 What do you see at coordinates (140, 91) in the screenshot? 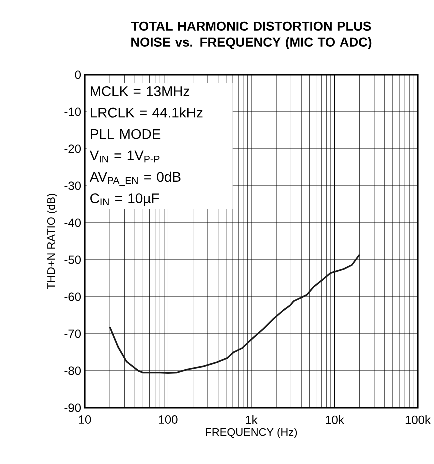
I see `annotation: MCLK = 13MHz` at bounding box center [140, 91].